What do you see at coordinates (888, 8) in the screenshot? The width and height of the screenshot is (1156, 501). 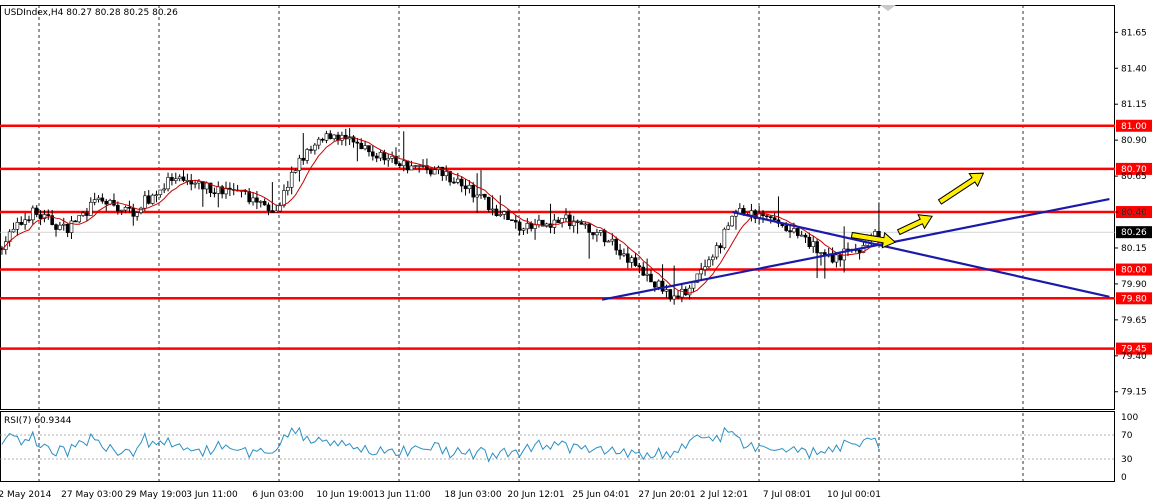 I see `scroll-marker` at bounding box center [888, 8].